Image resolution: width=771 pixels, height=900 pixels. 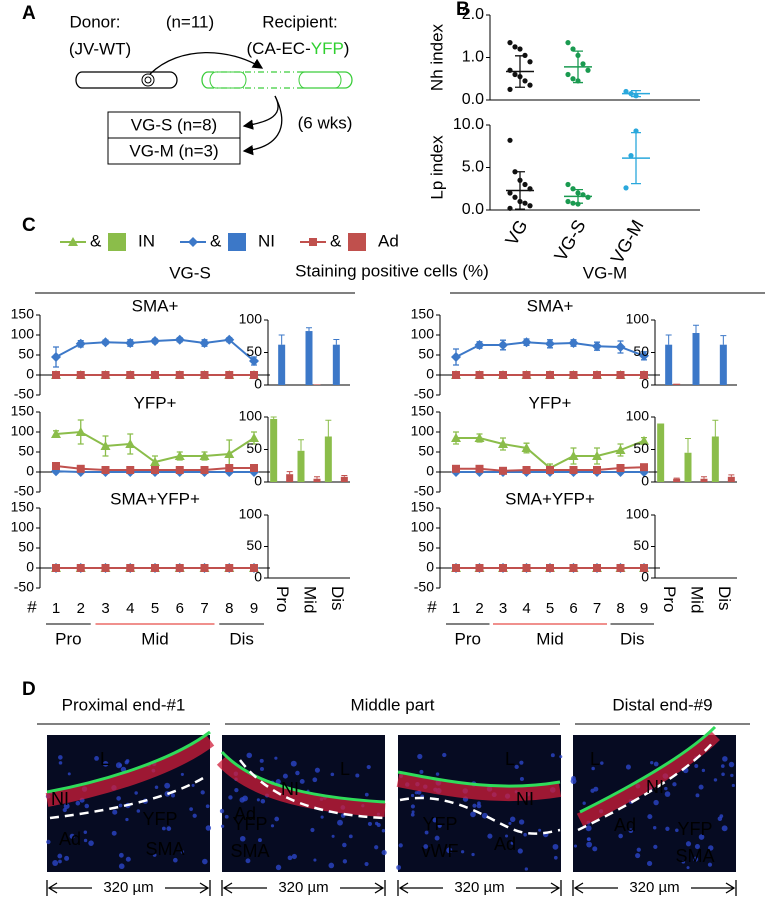 What do you see at coordinates (241, 638) in the screenshot?
I see `section-label: Dis` at bounding box center [241, 638].